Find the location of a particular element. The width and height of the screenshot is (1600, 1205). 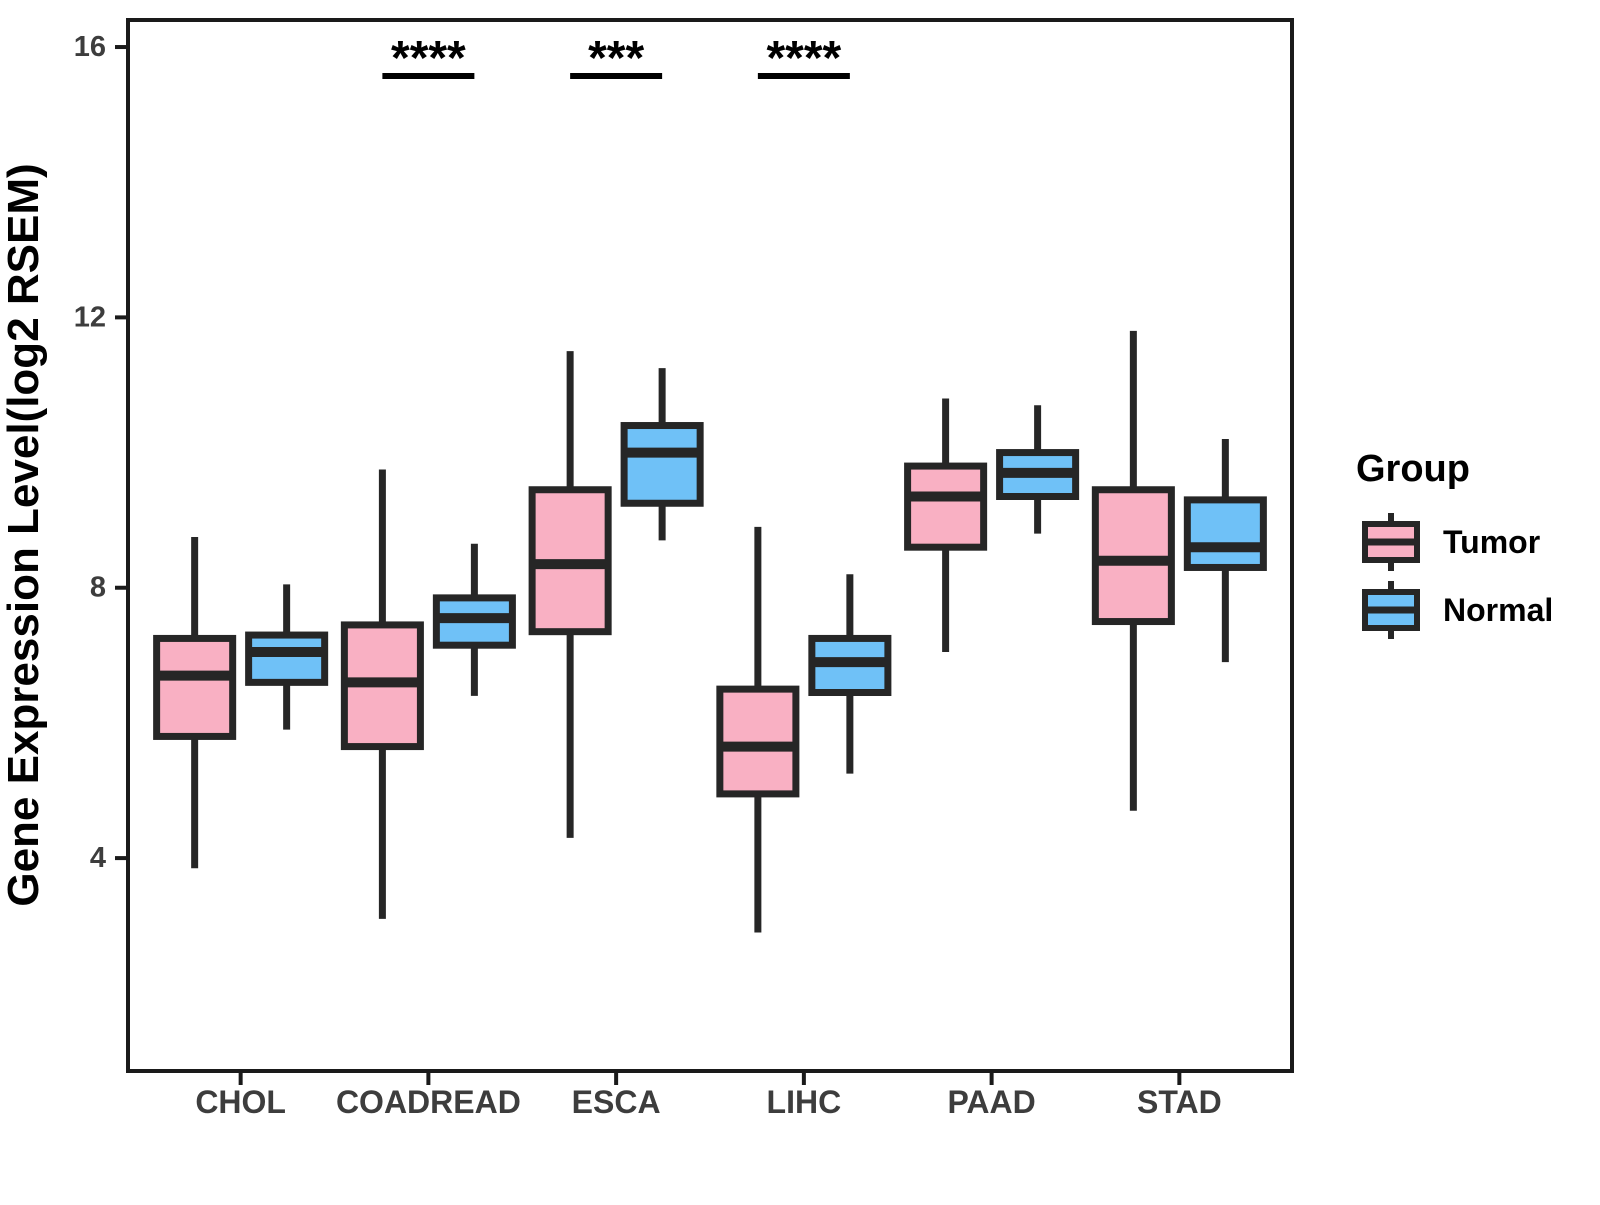

x-axis: CHOL COADREAD ESCA LIHC PAAD STAD is located at coordinates (708, 1095).